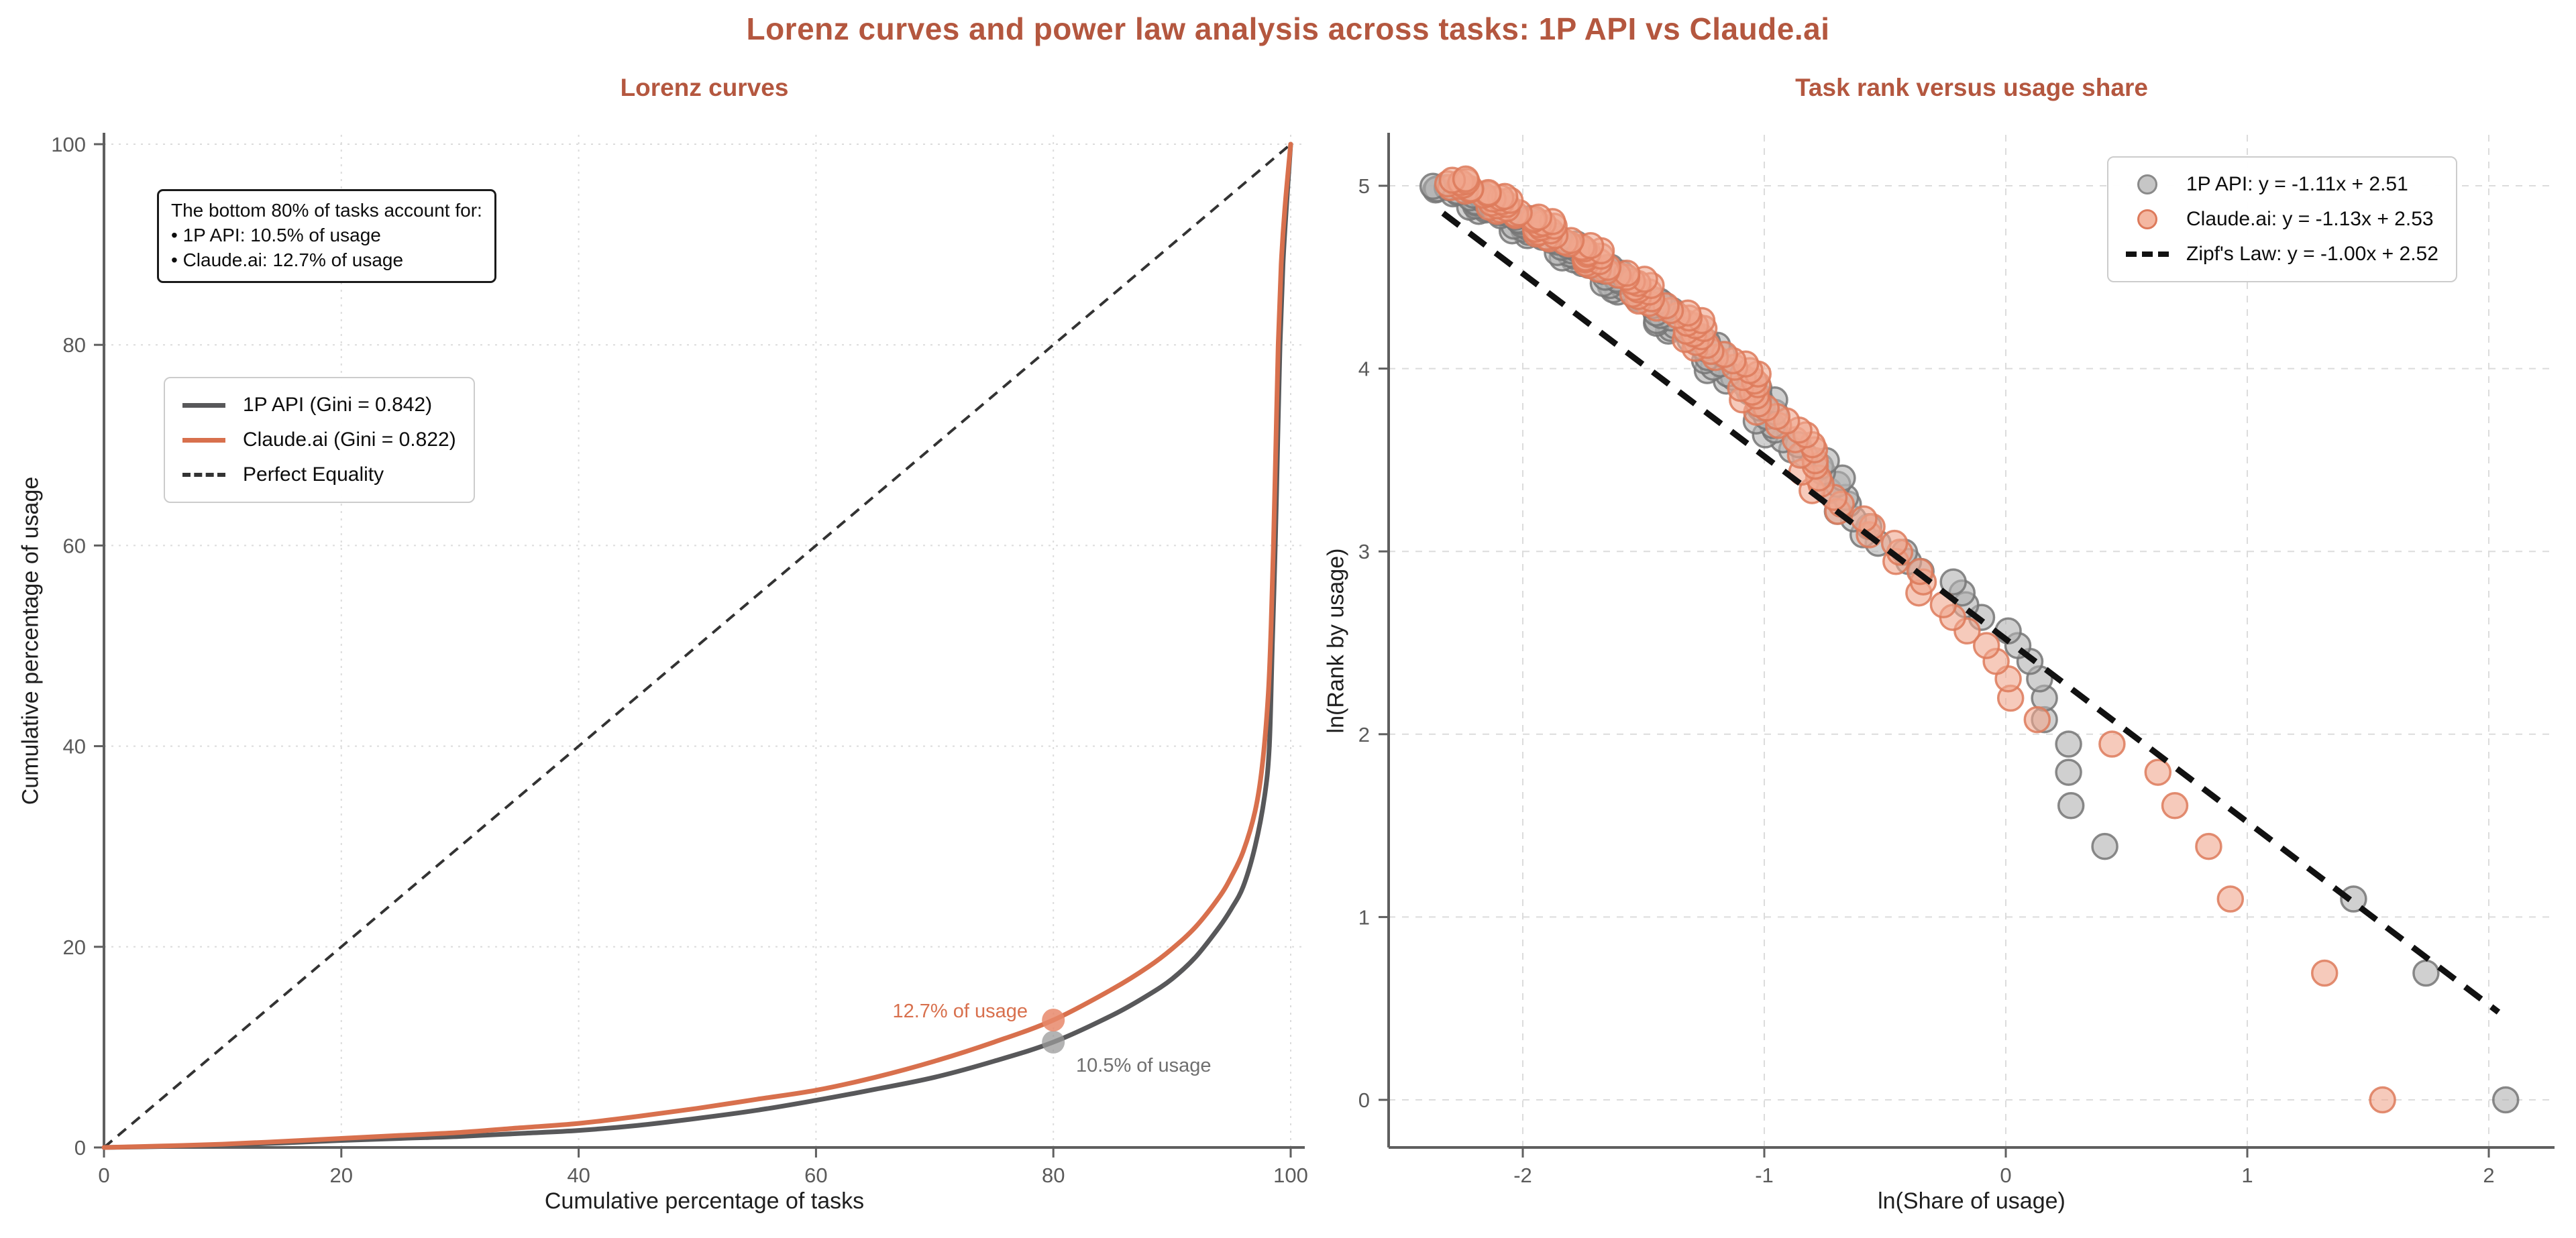 This screenshot has height=1238, width=2576. What do you see at coordinates (74, 947) in the screenshot?
I see `lorenz-y-tick-label: 20` at bounding box center [74, 947].